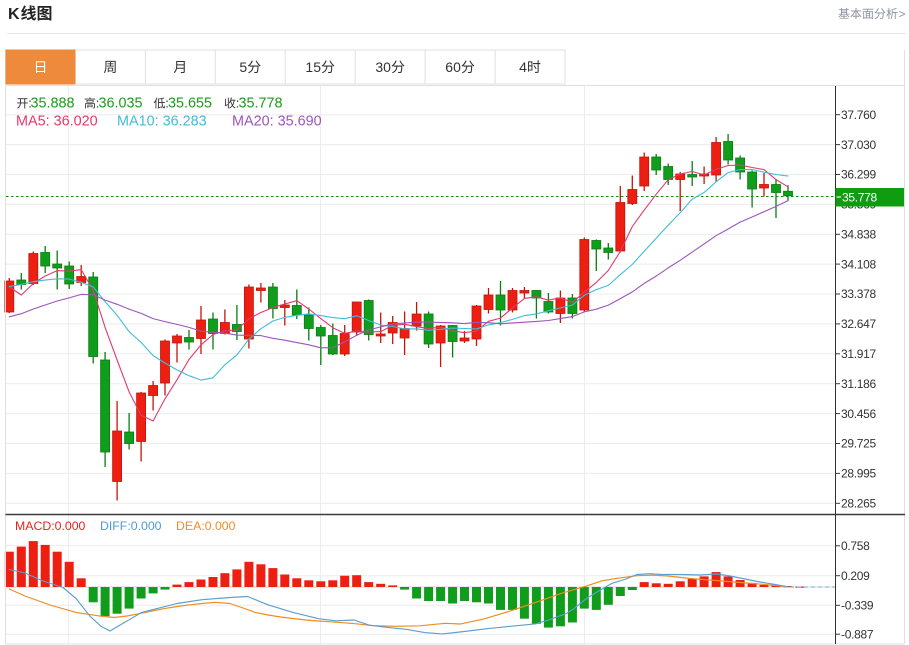 The width and height of the screenshot is (909, 645). I want to click on svg-text: 30, so click(383, 67).